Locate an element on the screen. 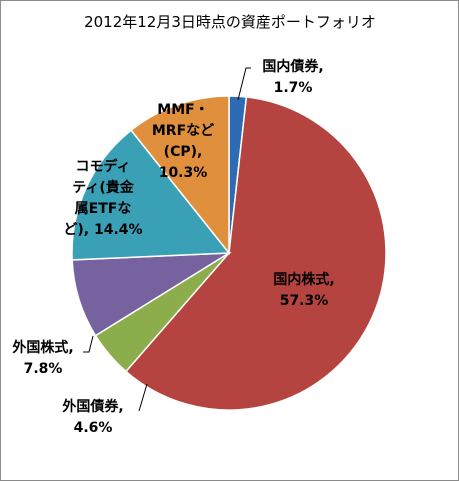 This screenshot has width=459, height=482. slice-label-2: 国内株式, 57.3% is located at coordinates (303, 290).